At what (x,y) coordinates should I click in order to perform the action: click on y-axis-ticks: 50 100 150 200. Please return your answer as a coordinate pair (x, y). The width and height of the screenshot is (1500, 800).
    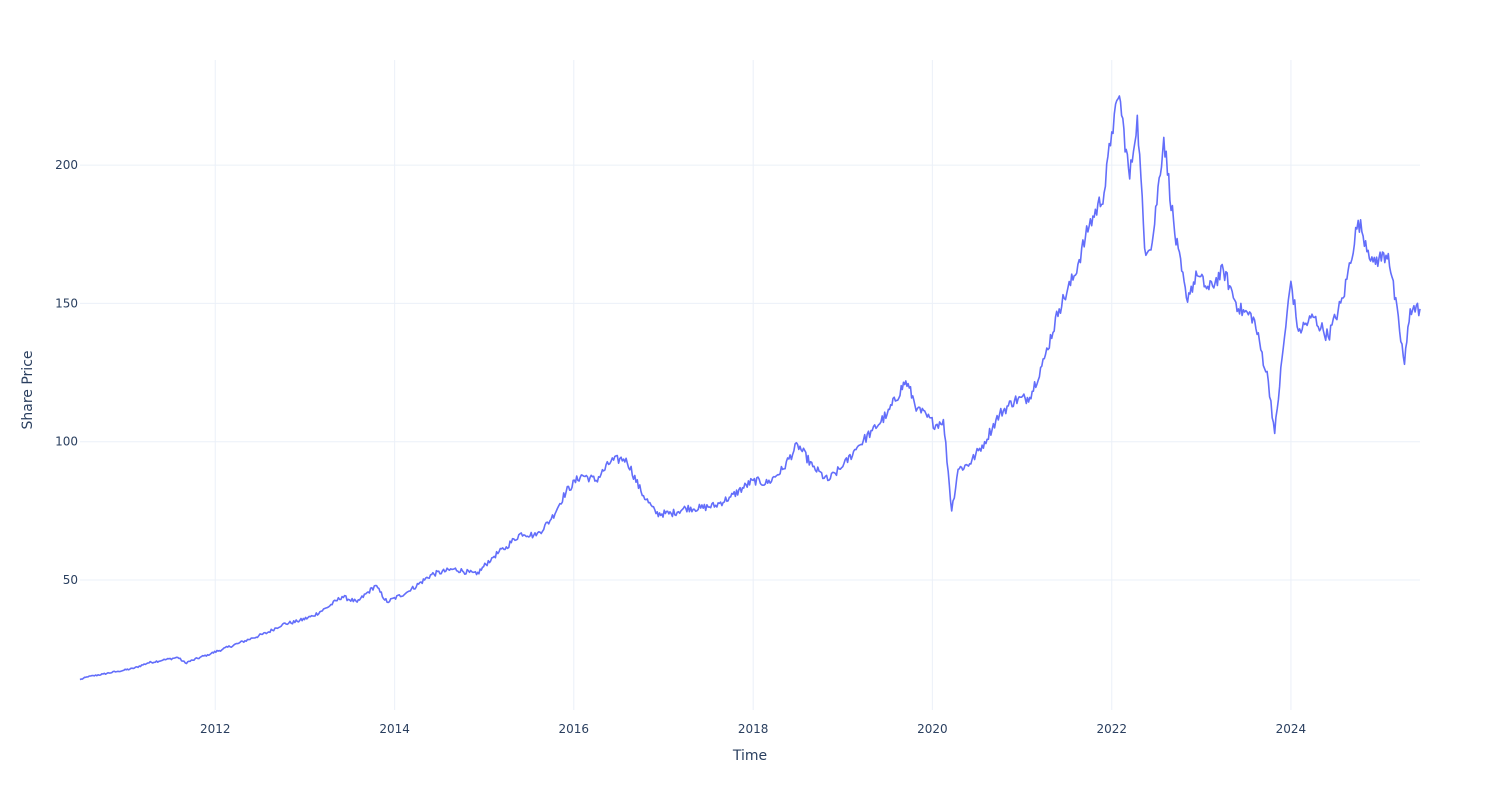
    Looking at the image, I should click on (66, 372).